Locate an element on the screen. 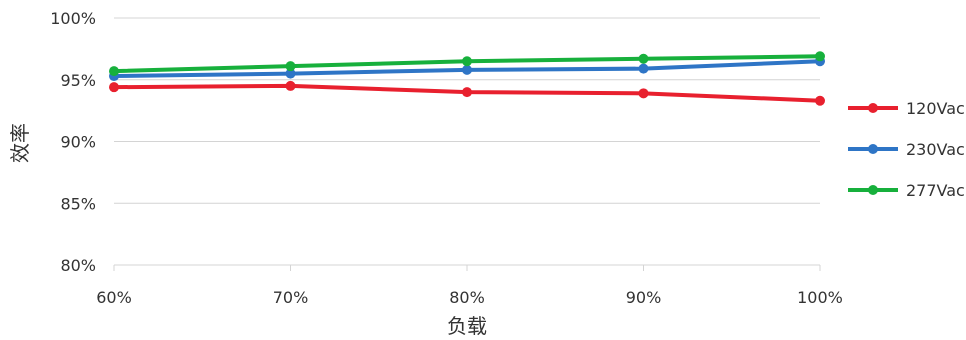  x-tick-label: 80% is located at coordinates (467, 297).